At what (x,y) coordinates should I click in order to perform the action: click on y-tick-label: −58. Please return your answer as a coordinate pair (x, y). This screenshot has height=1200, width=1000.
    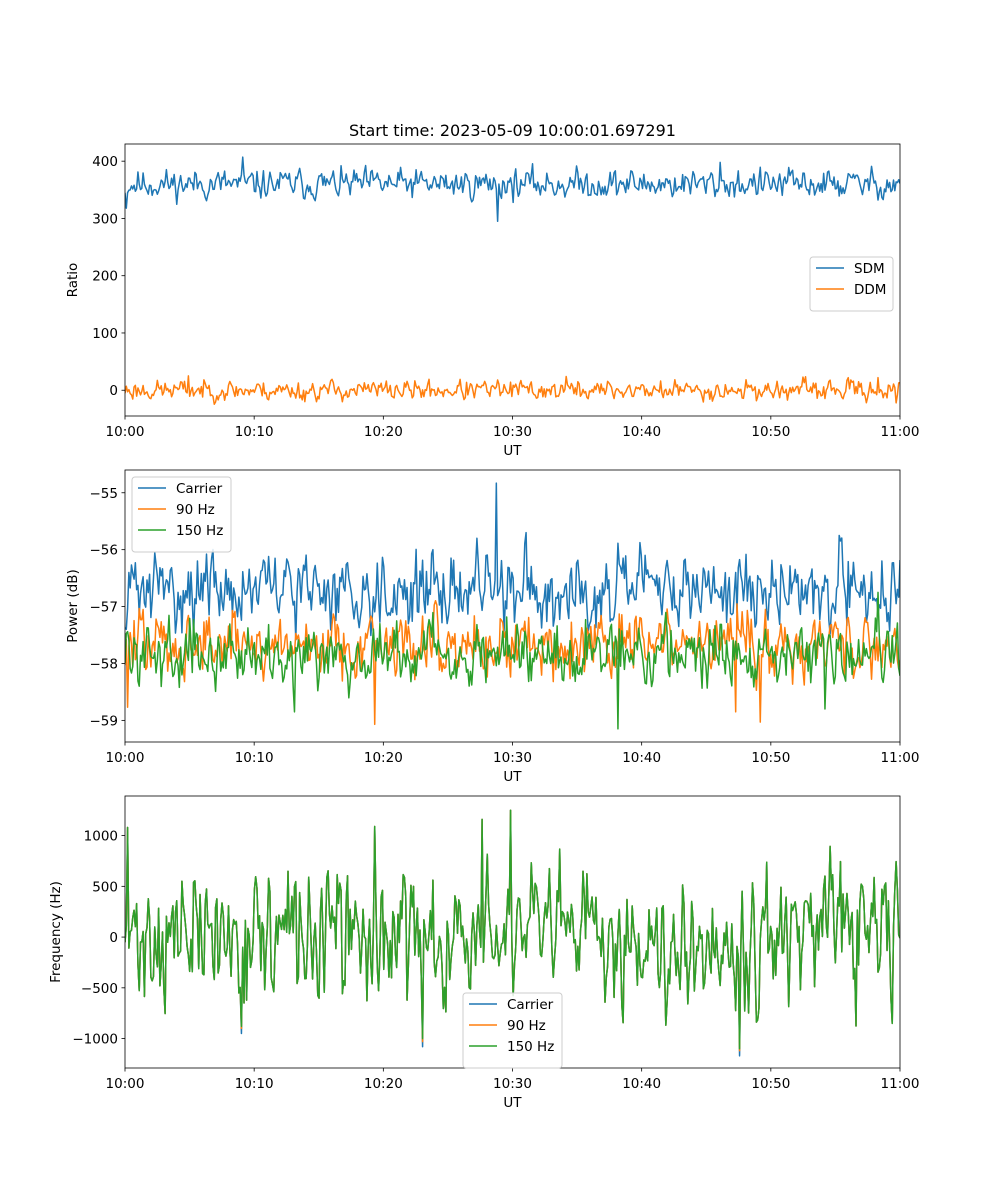
    Looking at the image, I should click on (104, 664).